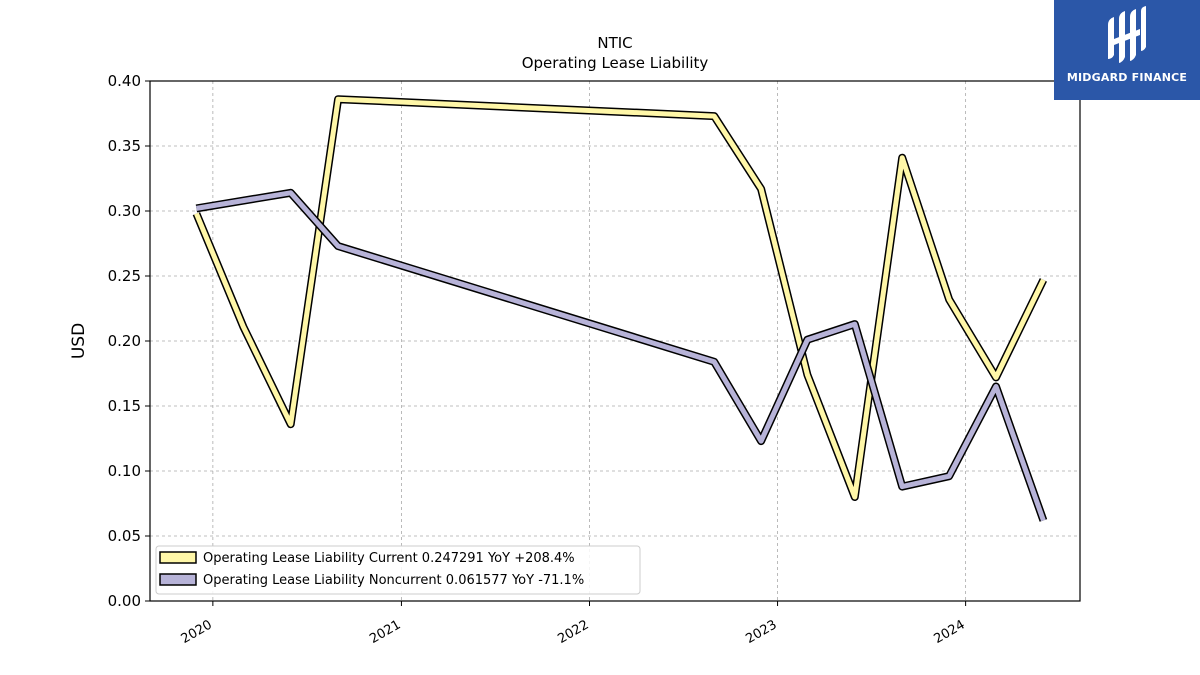 This screenshot has width=1200, height=675. Describe the element at coordinates (949, 632) in the screenshot. I see `x-tick-label: 2024` at that location.